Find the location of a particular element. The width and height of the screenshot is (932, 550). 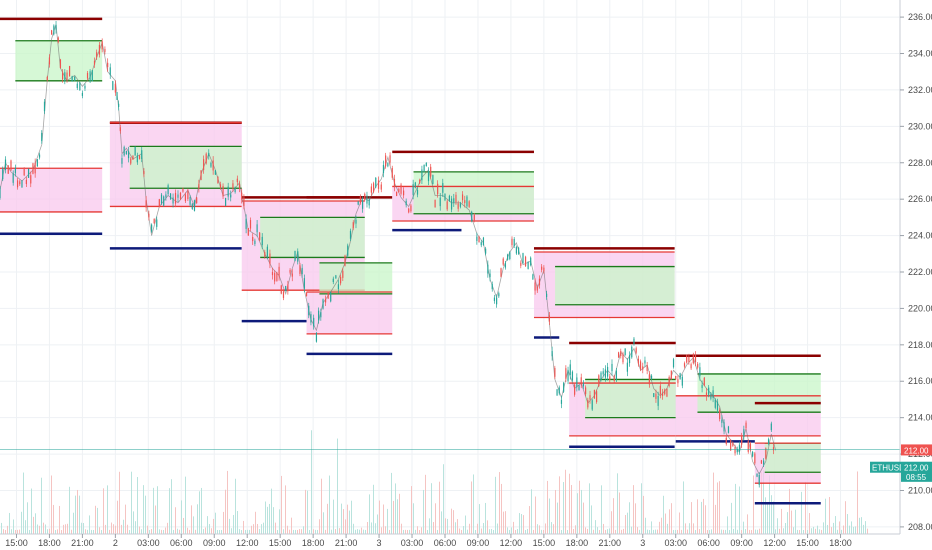

green-zone is located at coordinates (185, 167).